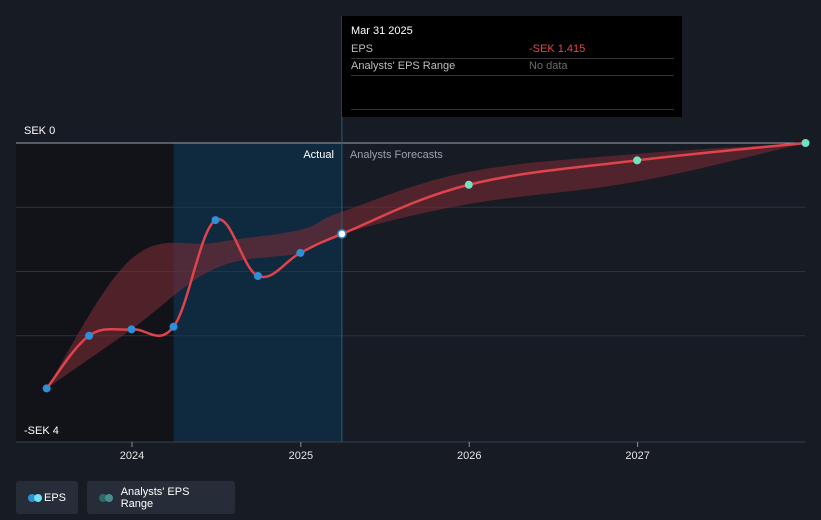  I want to click on tooltip-range-label: Analysts' EPS Range, so click(403, 66).